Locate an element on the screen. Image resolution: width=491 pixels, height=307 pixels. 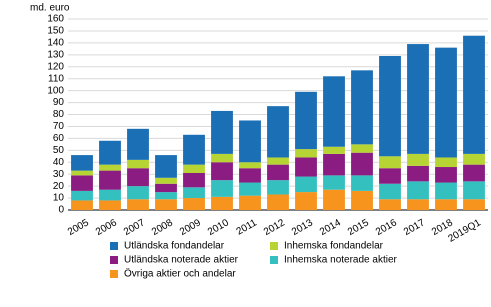
y-tick-label: 130 is located at coordinates (55, 54).